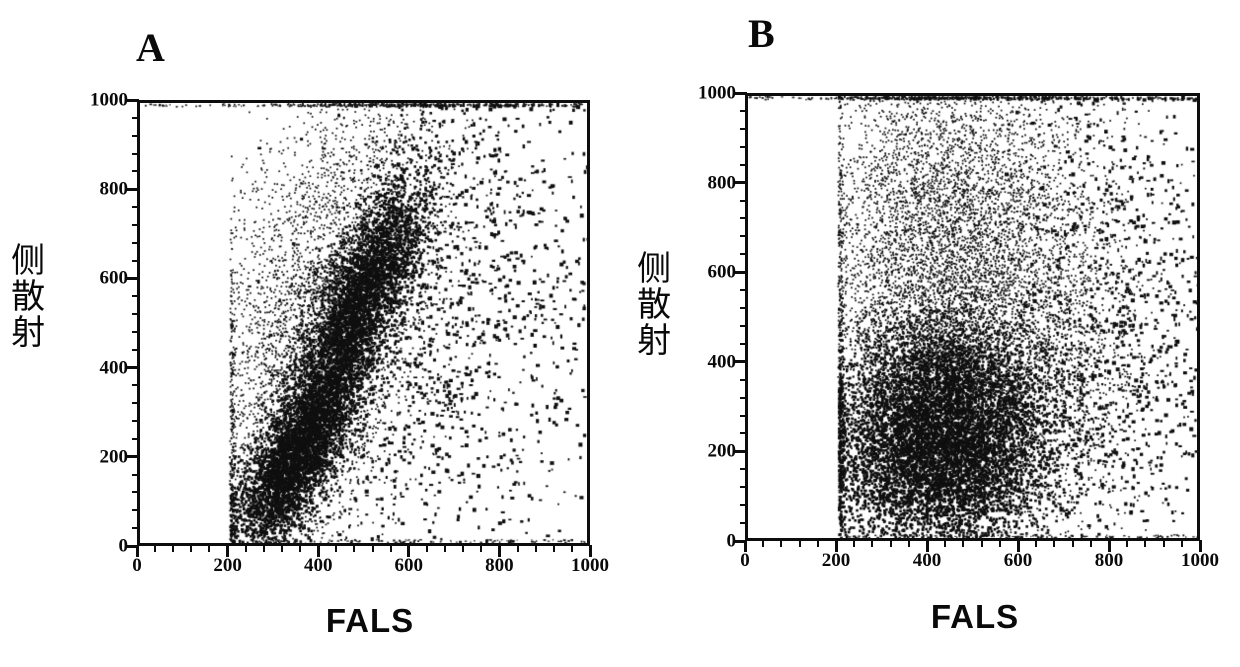  What do you see at coordinates (761, 33) in the screenshot?
I see `panel-b-letter: B` at bounding box center [761, 33].